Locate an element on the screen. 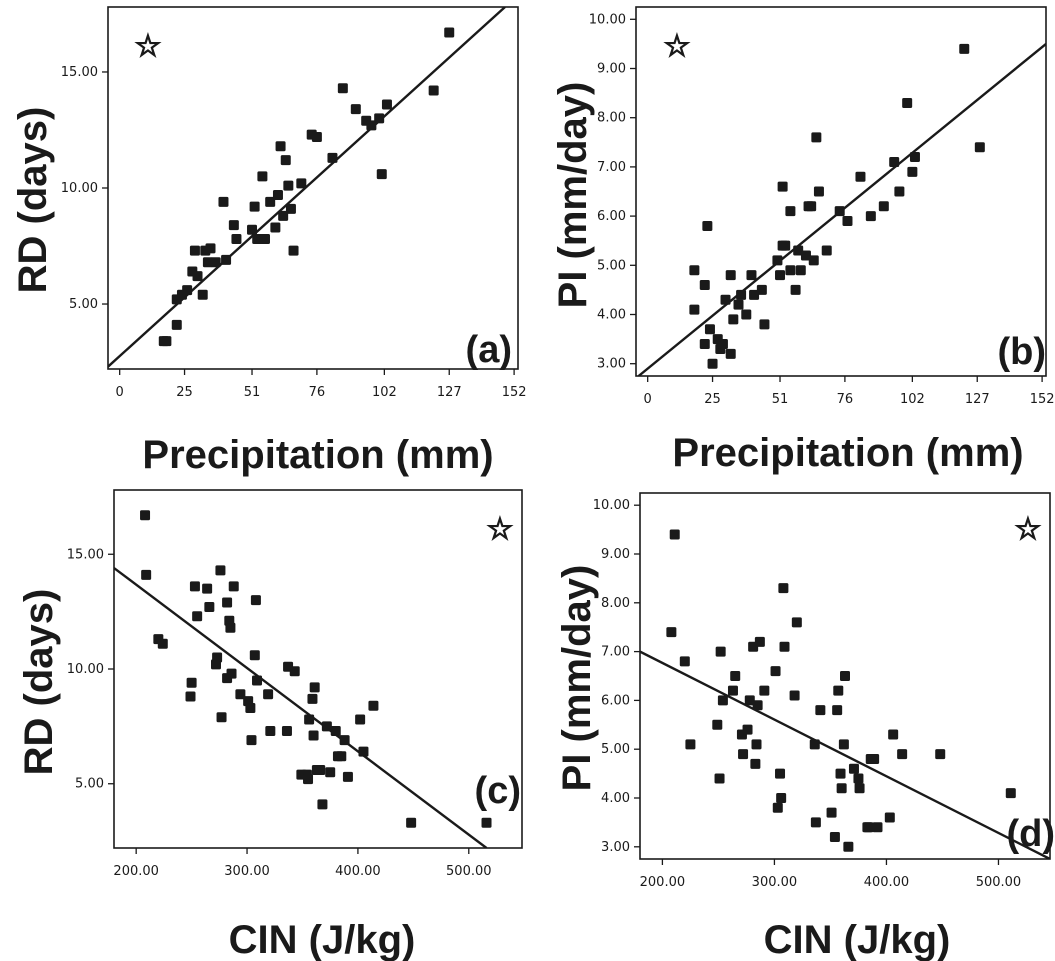 The height and width of the screenshot is (961, 1055). plot-frame-d is located at coordinates (845, 676).